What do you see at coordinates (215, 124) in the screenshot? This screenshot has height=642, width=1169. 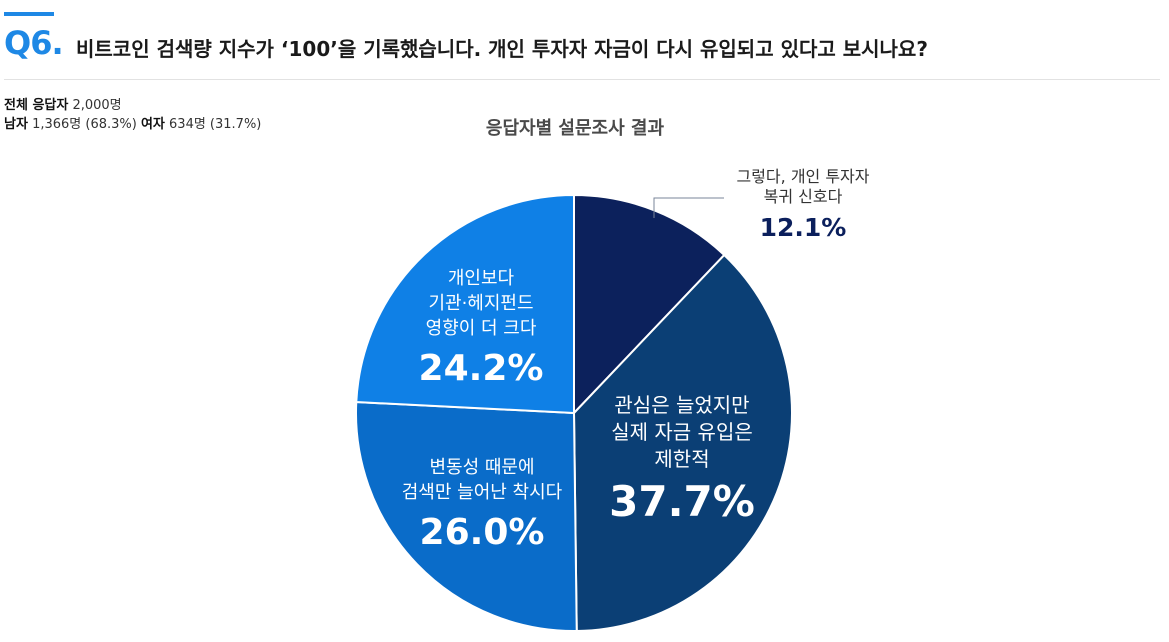 I see `respondent-female-value: 634명 (31.7%)` at bounding box center [215, 124].